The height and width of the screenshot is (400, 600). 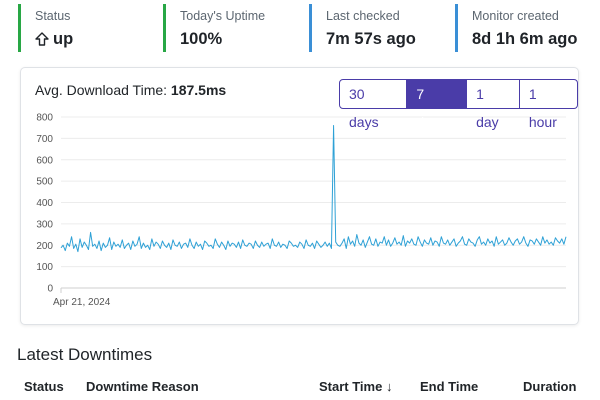 I want to click on column-header-start-time: Start Time ↓, so click(x=356, y=386).